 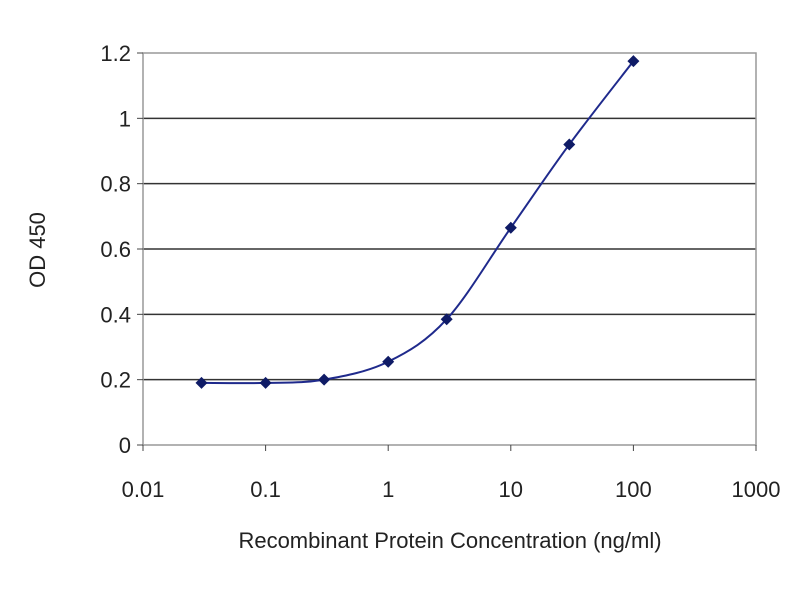 I want to click on y-tick-label: 0.2, so click(x=115, y=380).